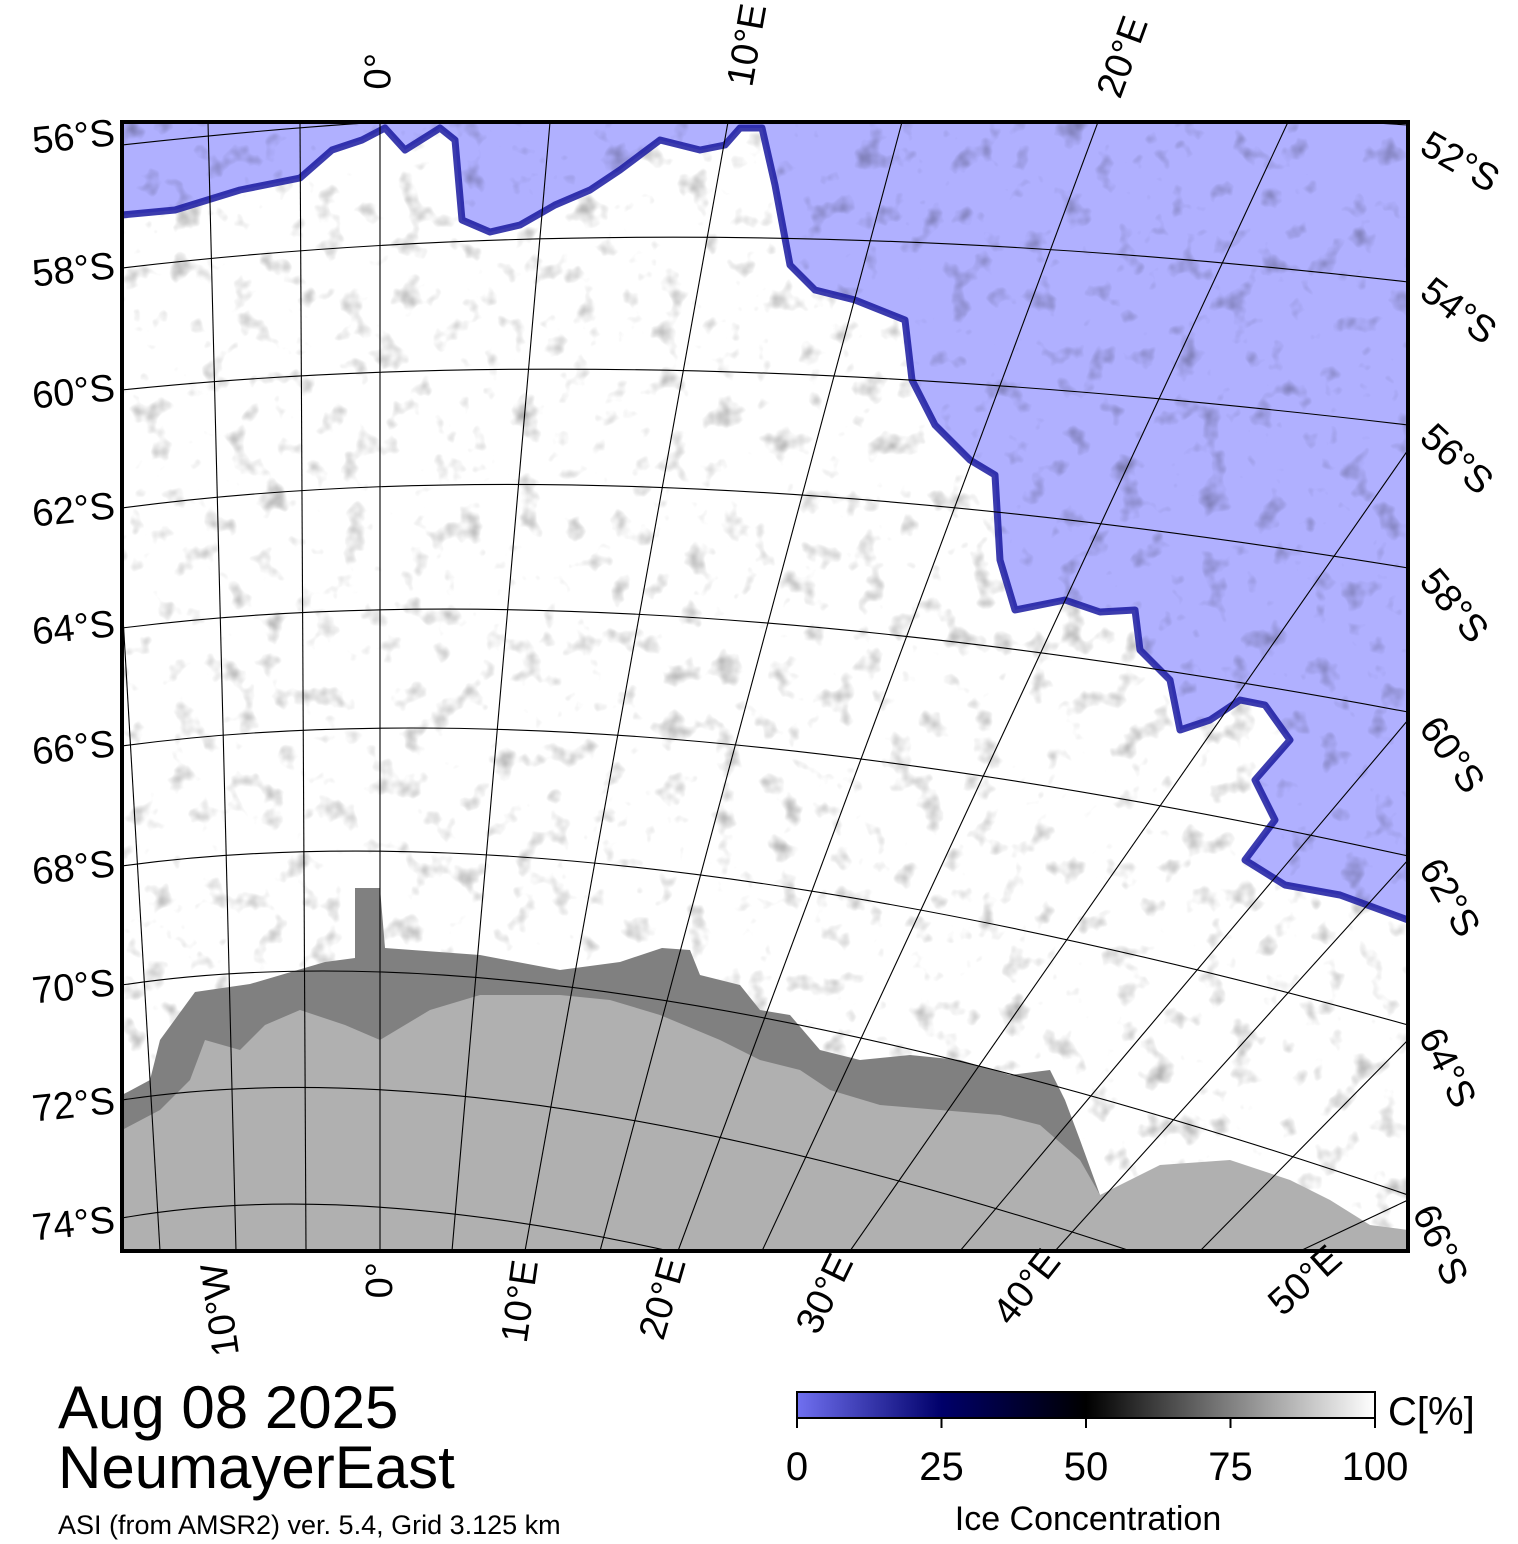 The width and height of the screenshot is (1518, 1544). Describe the element at coordinates (797, 1467) in the screenshot. I see `colorbar-tick-label-0: 0` at that location.